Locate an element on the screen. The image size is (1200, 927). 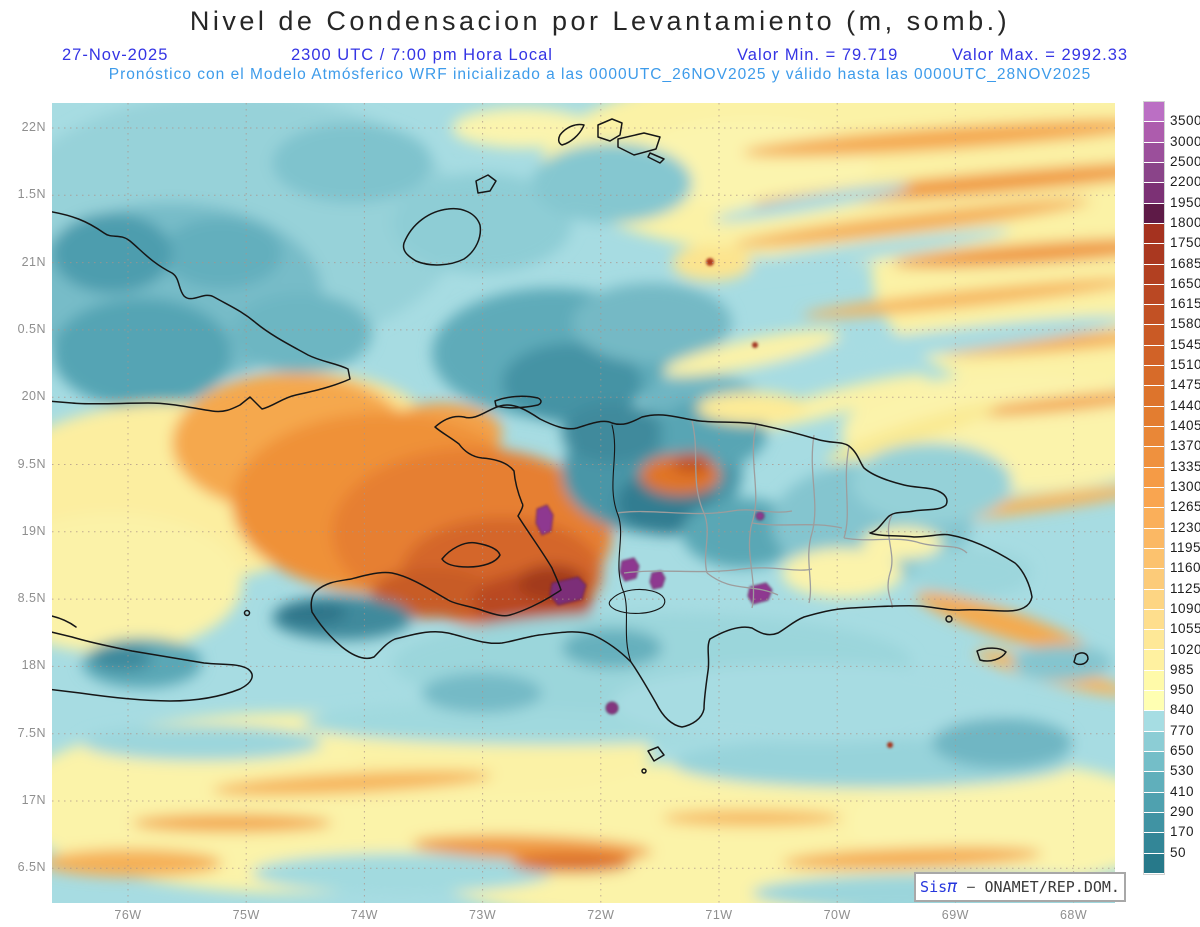
colorbar-tick-label: 1125 is located at coordinates (1185, 588).